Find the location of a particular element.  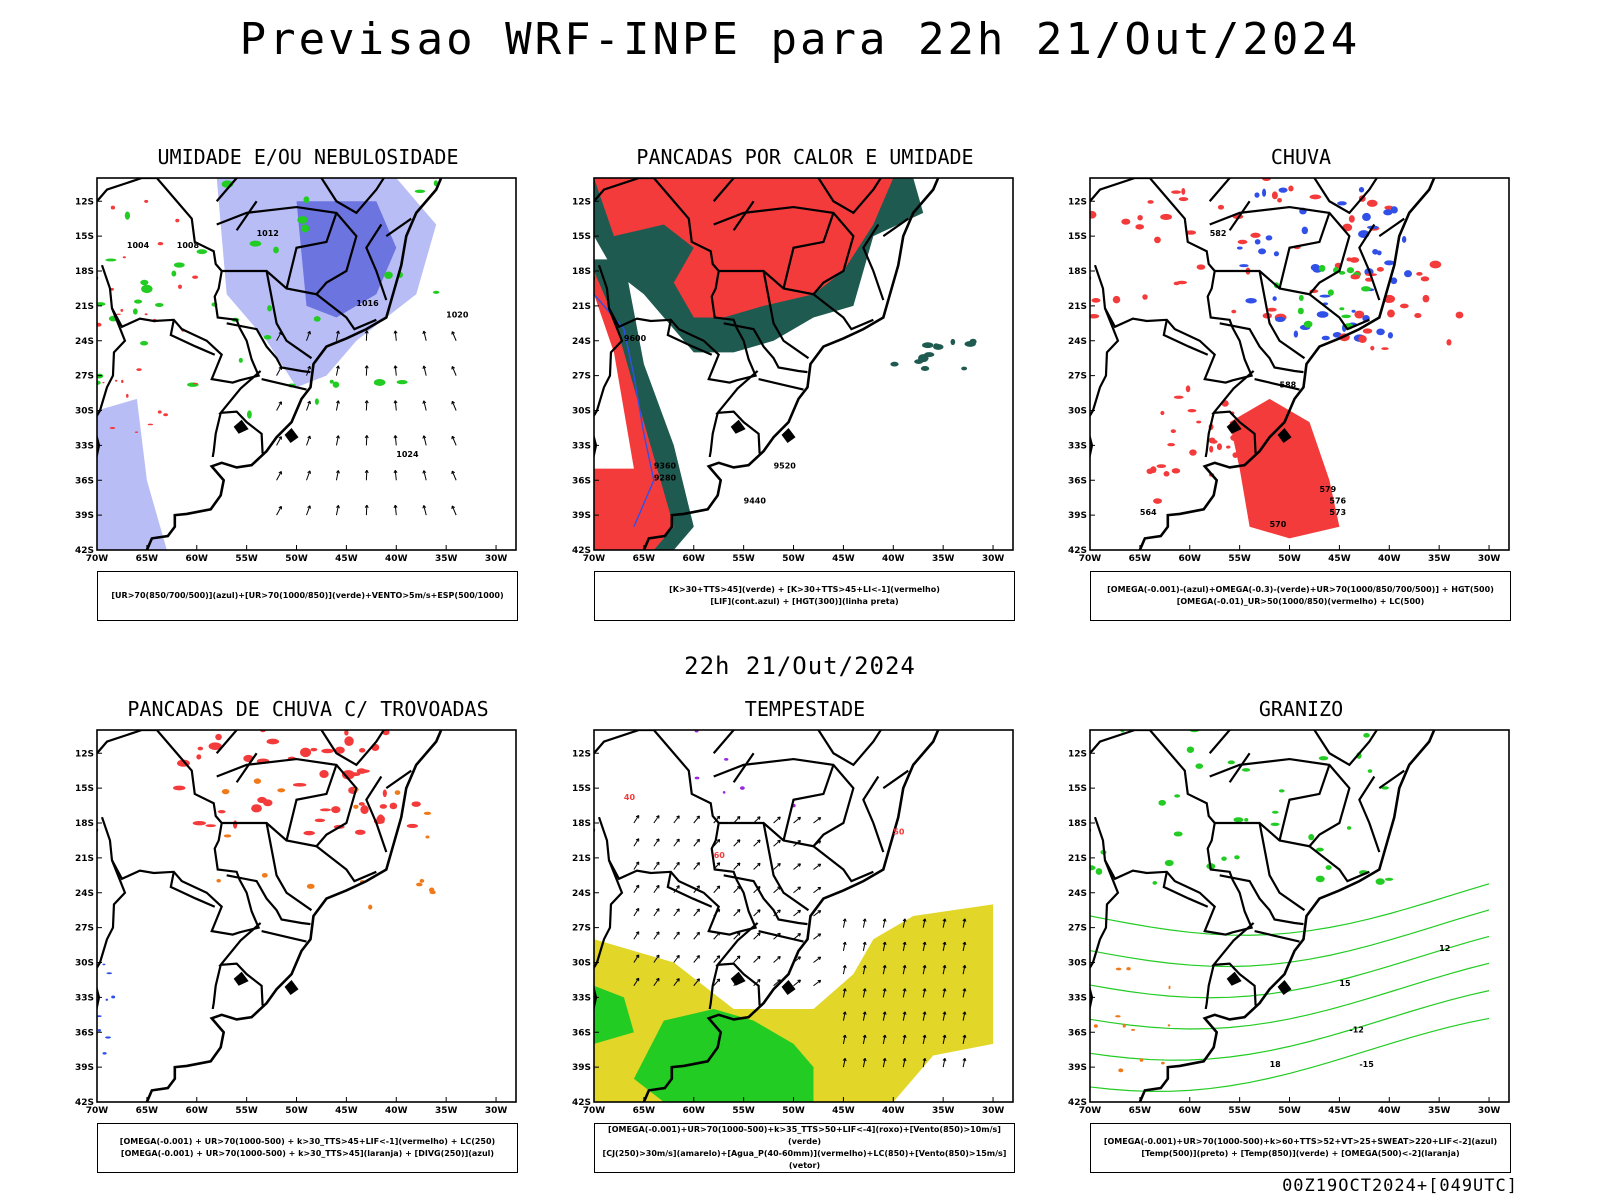

lat-tick-label: 18S is located at coordinates (1077, 272).